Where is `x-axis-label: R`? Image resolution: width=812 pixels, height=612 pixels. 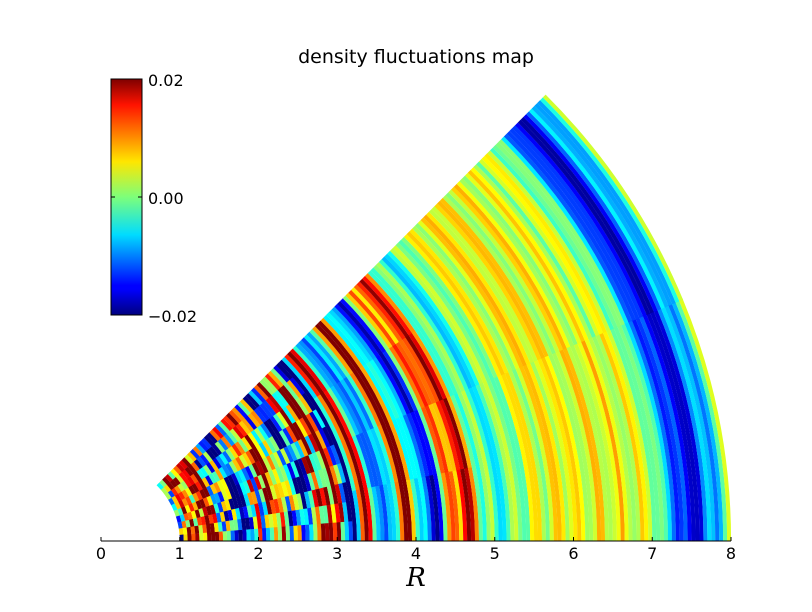
x-axis-label: R is located at coordinates (415, 578).